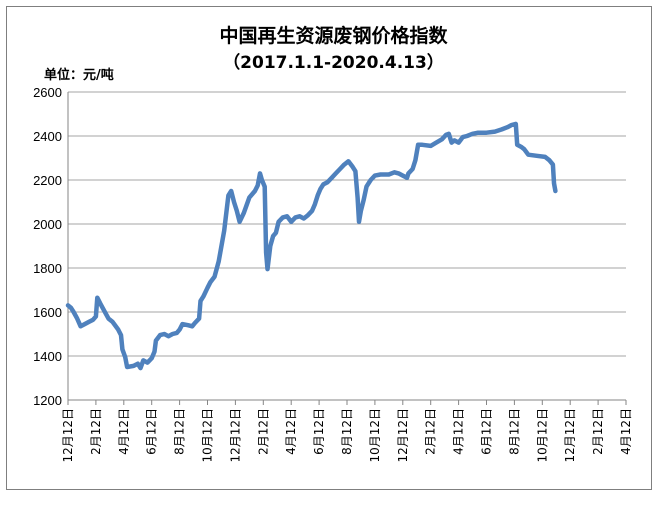  What do you see at coordinates (47, 312) in the screenshot?
I see `y-tick-label: 1600` at bounding box center [47, 312].